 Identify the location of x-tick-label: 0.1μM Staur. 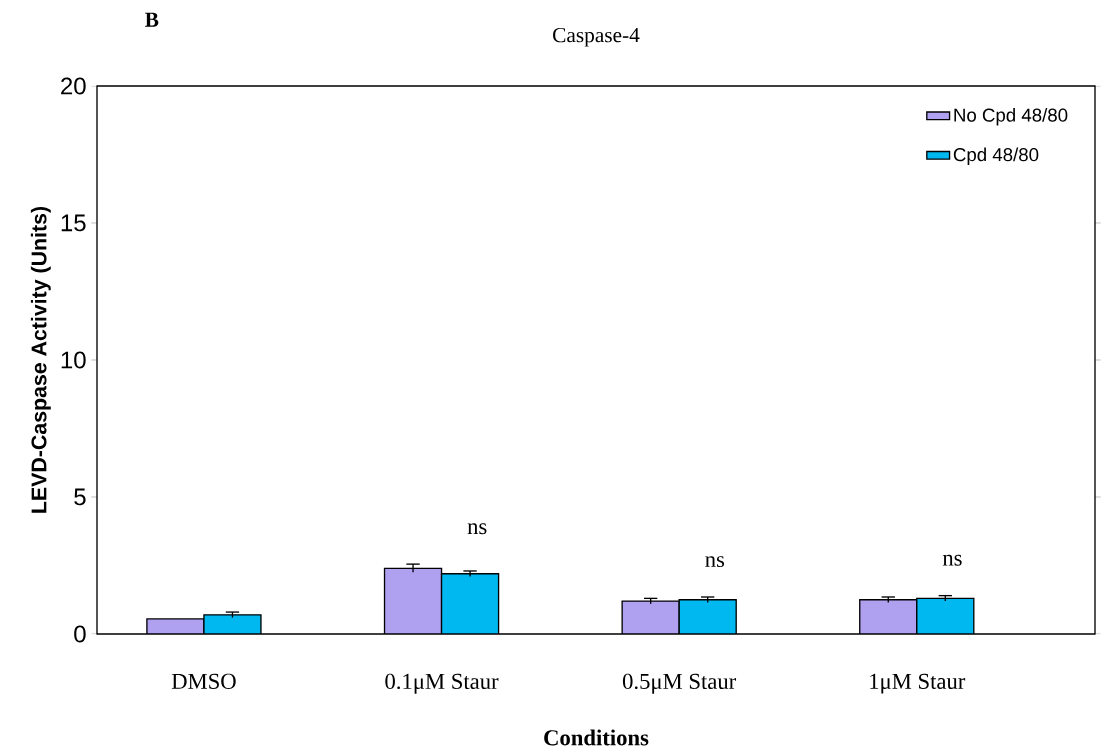
(442, 683).